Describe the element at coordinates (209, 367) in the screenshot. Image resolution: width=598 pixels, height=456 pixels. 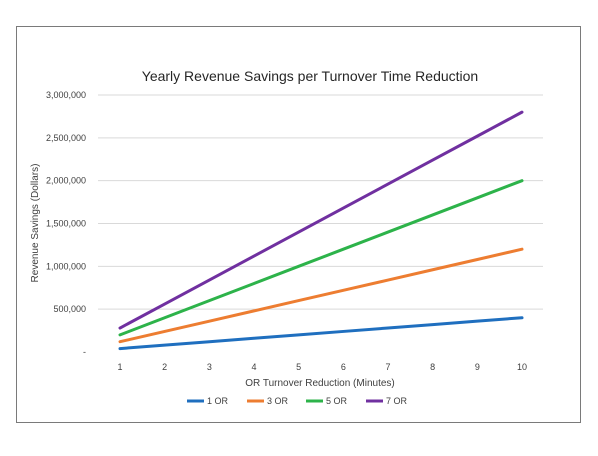
I see `x-tick-label: 3` at that location.